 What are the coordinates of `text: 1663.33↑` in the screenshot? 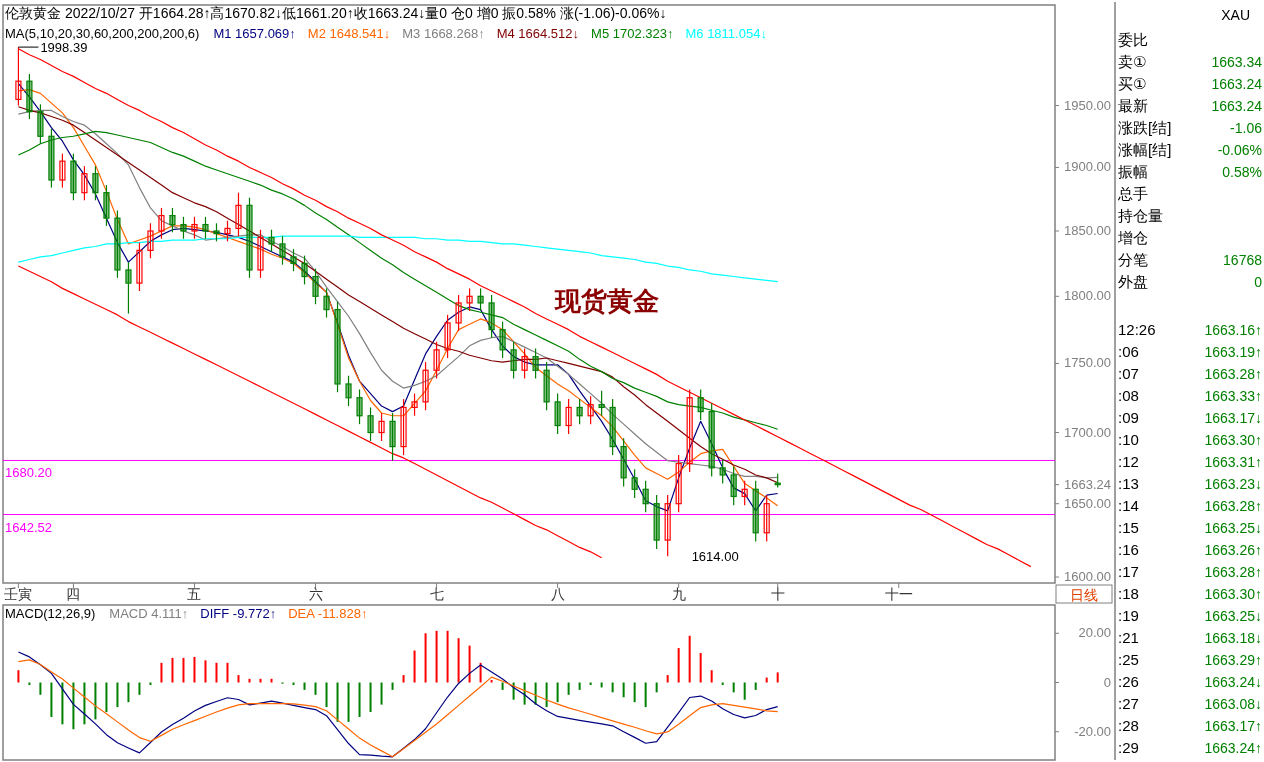 It's located at (1233, 396).